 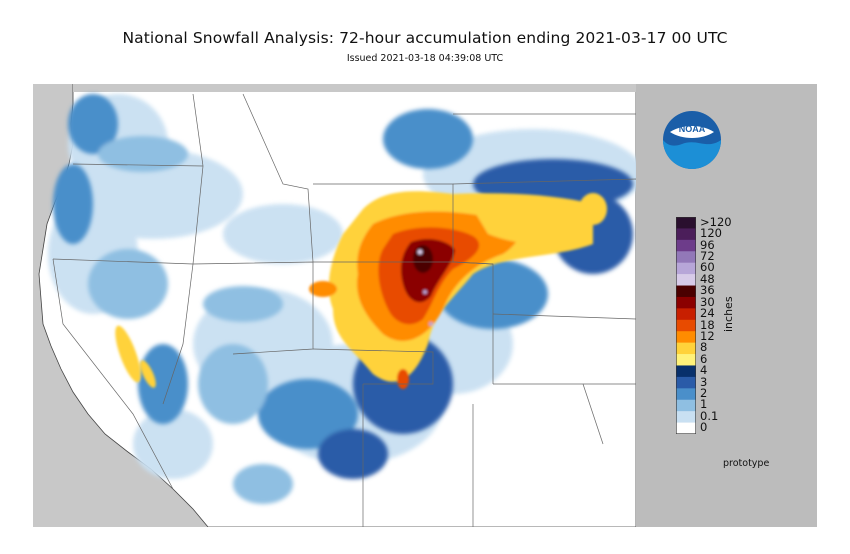 What do you see at coordinates (707, 301) in the screenshot?
I see `legend-tick-label: 30` at bounding box center [707, 301].